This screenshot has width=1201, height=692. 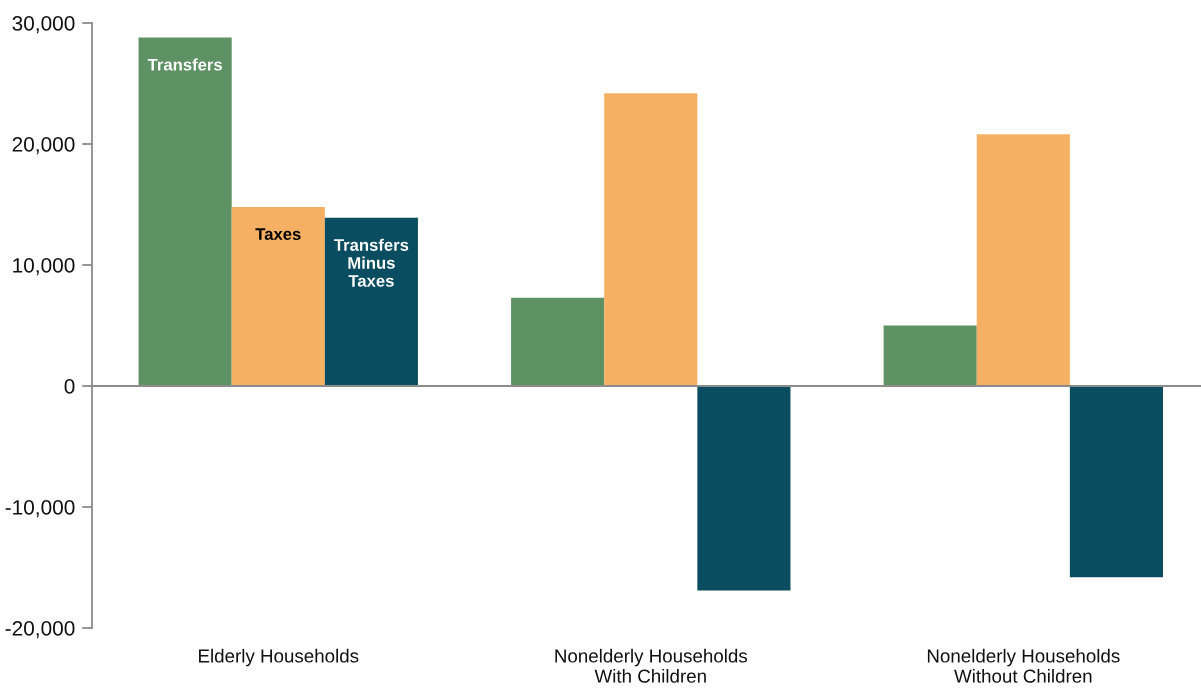 I want to click on y-tick-label: 20,000, so click(x=43, y=146).